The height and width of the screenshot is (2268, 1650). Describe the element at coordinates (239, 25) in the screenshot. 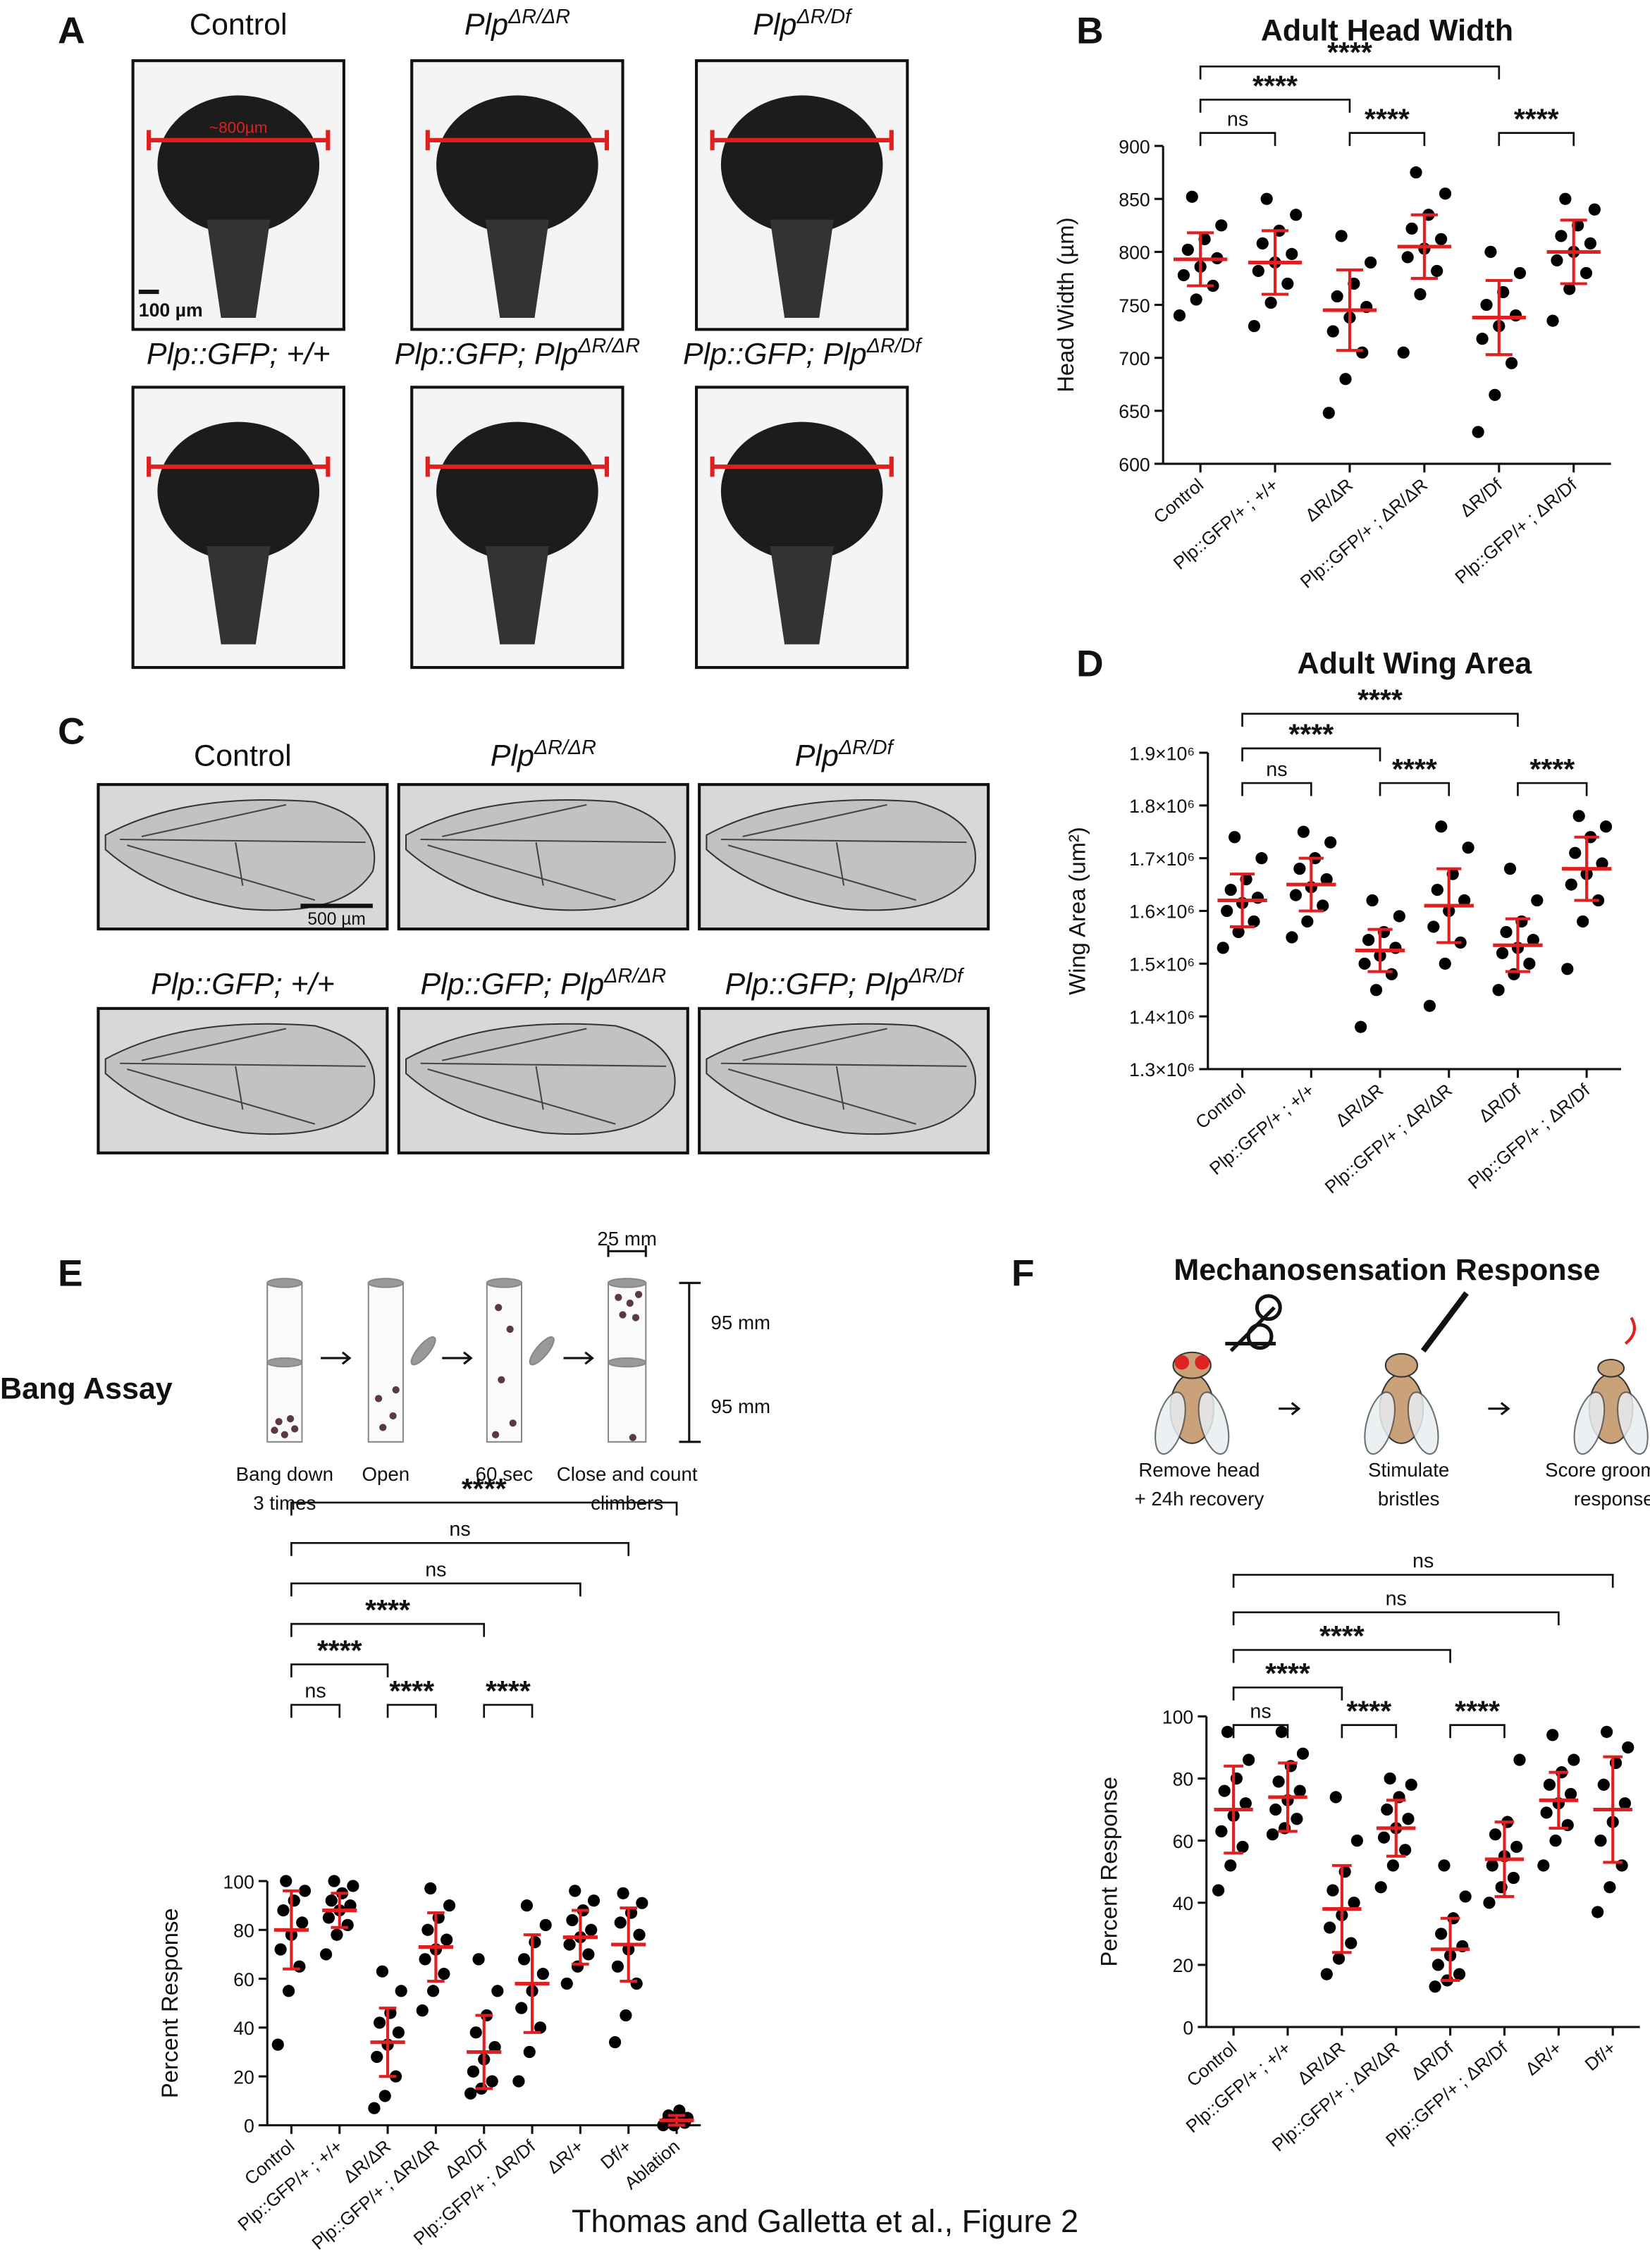

I see `caption-text: Control` at that location.